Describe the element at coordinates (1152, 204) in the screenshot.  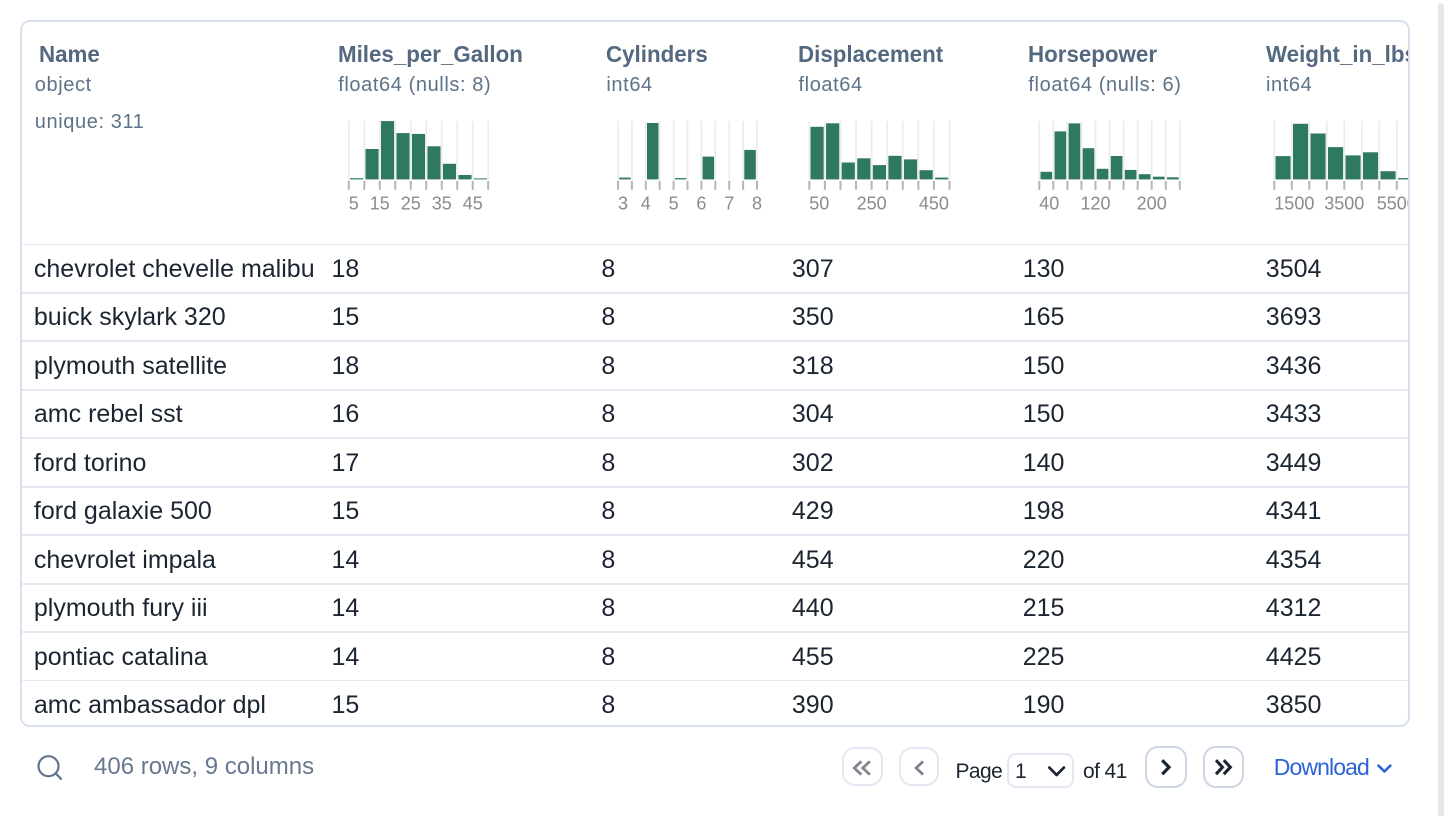
I see `svg-text: 200` at that location.